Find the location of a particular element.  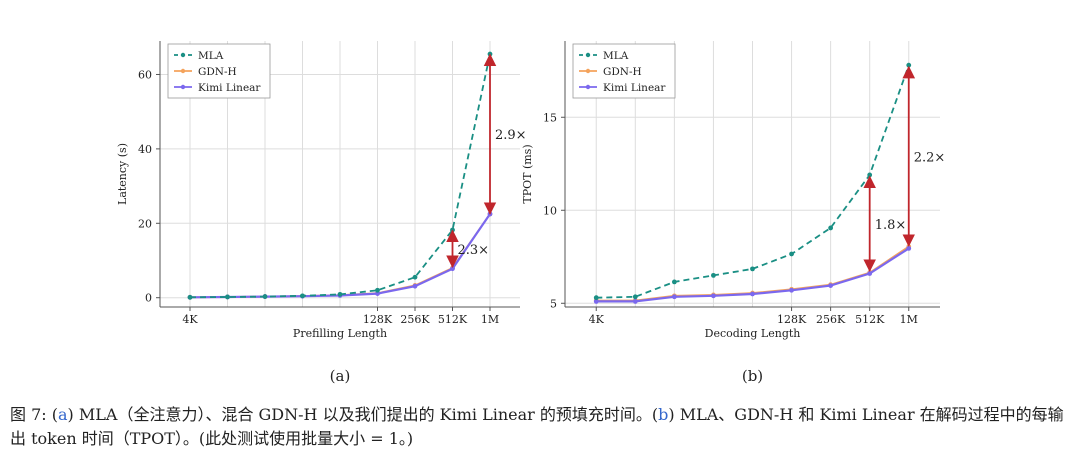

caption-ref-a-link: a is located at coordinates (63, 414).